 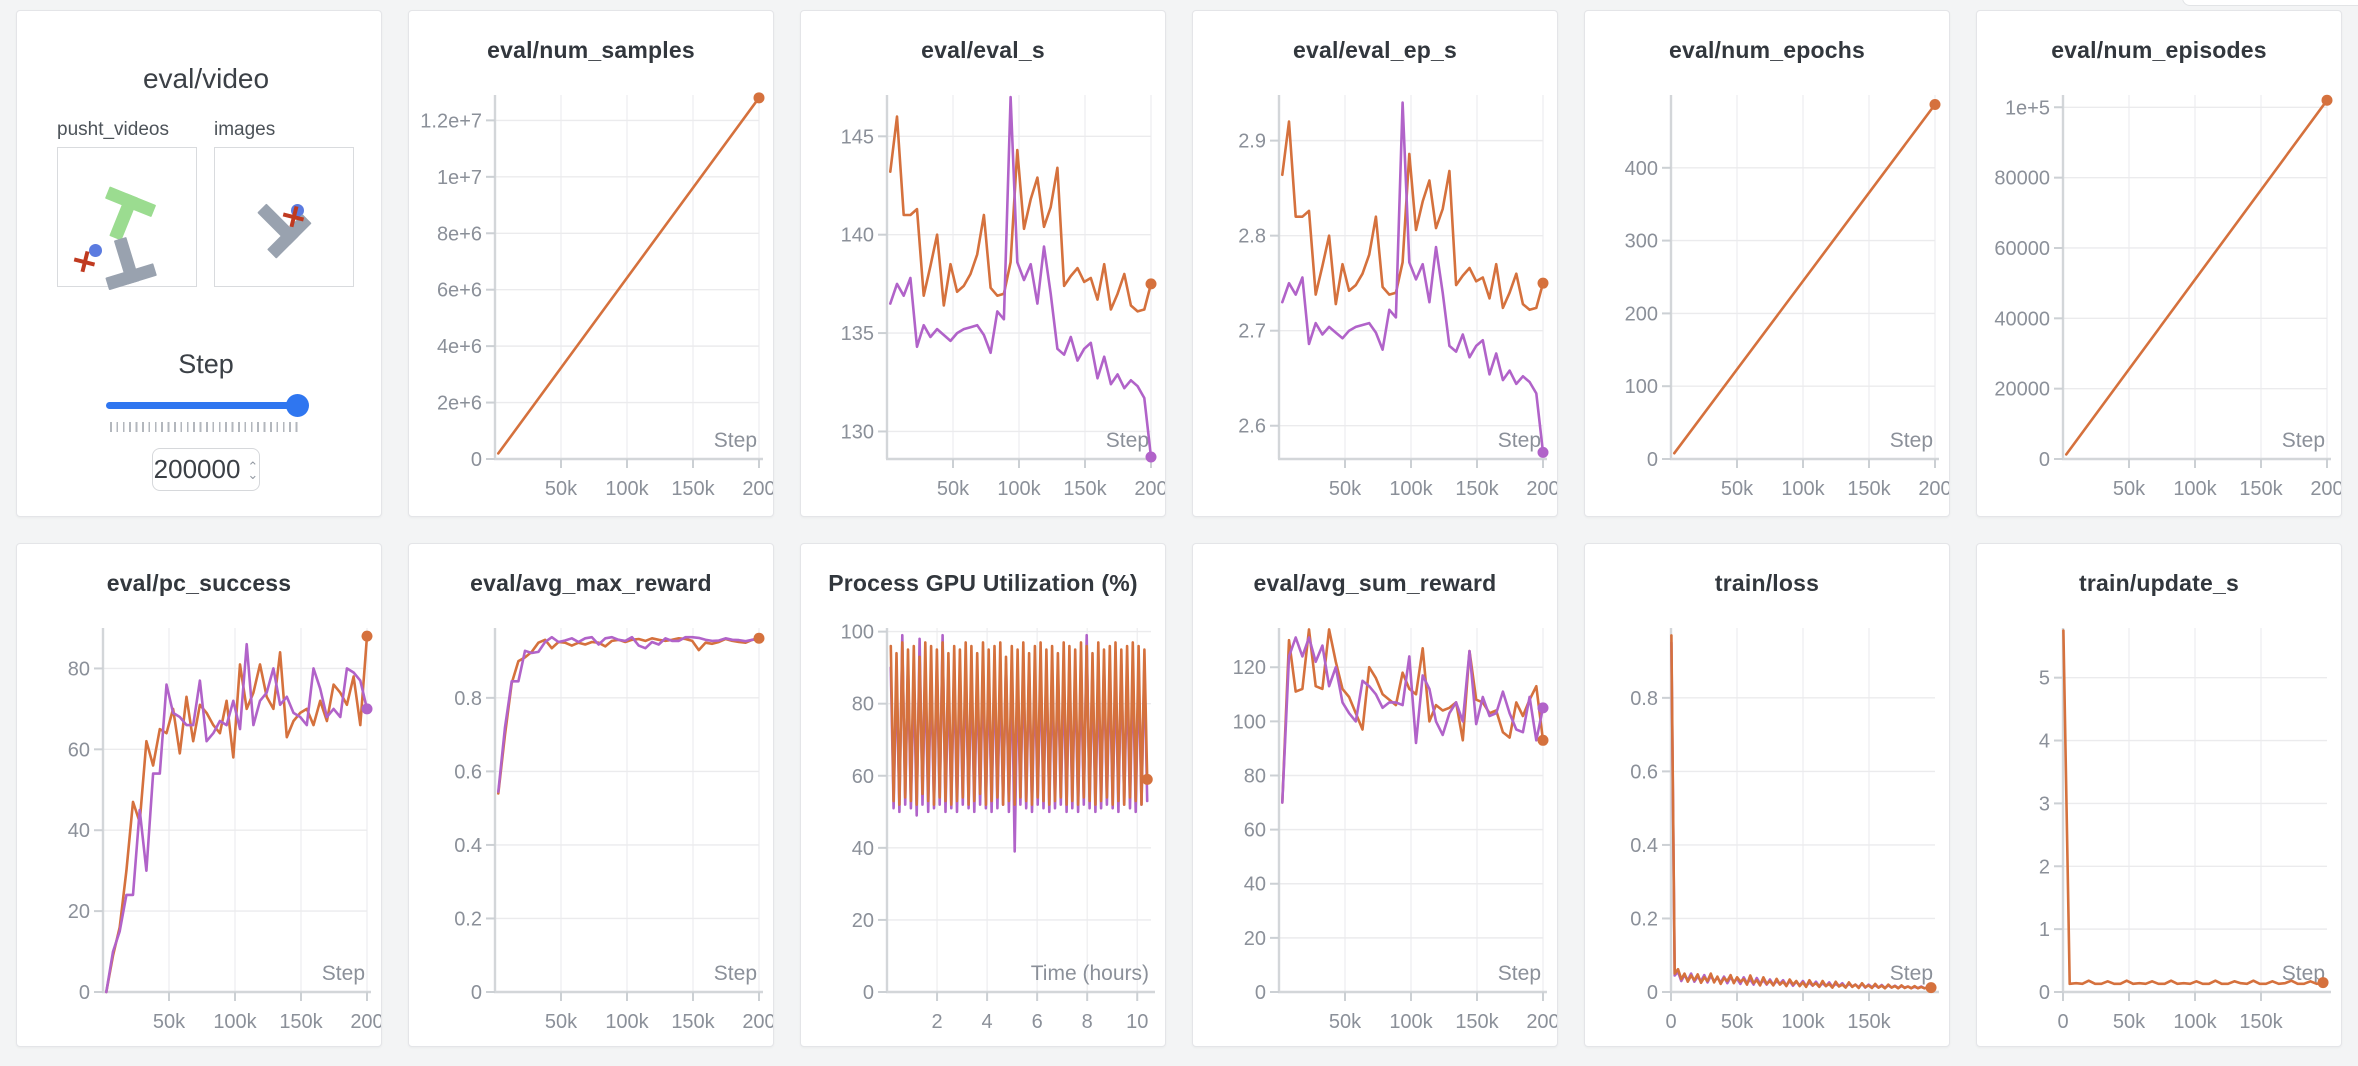 What do you see at coordinates (2022, 390) in the screenshot?
I see `y-tick-label: 20000` at bounding box center [2022, 390].